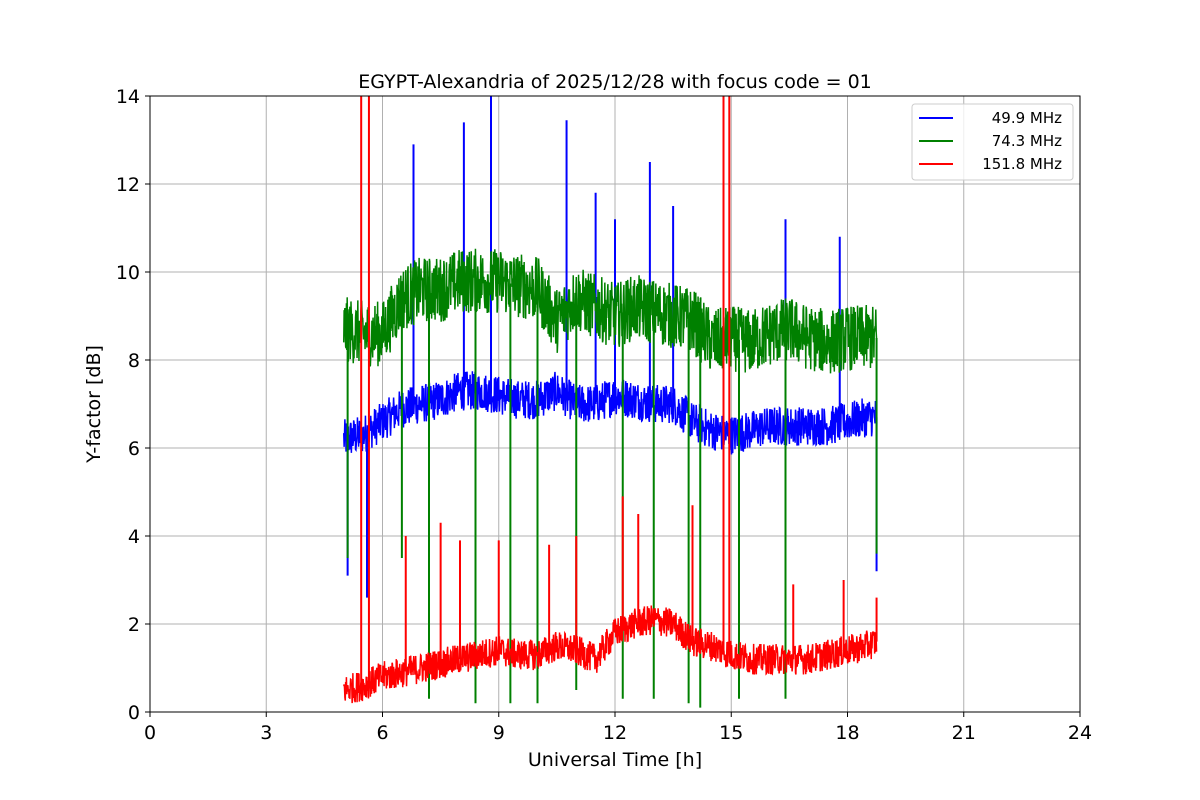 The width and height of the screenshot is (1200, 800). What do you see at coordinates (150, 733) in the screenshot?
I see `x-tick-label: 0` at bounding box center [150, 733].